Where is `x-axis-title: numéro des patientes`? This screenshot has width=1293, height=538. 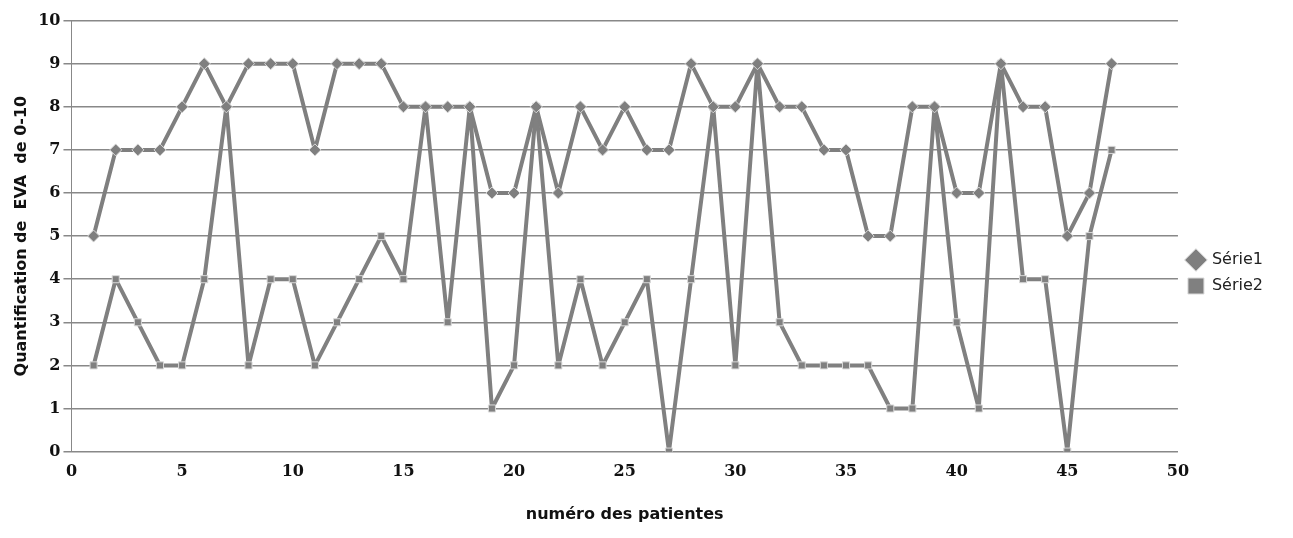
x-axis-title: numéro des patientes is located at coordinates (624, 513).